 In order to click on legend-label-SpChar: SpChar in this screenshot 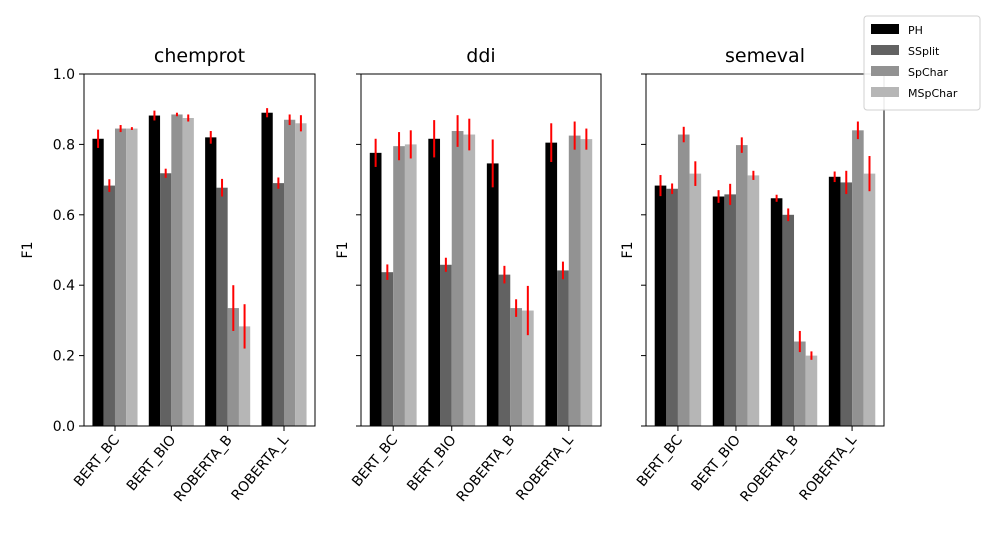, I will do `click(928, 72)`.